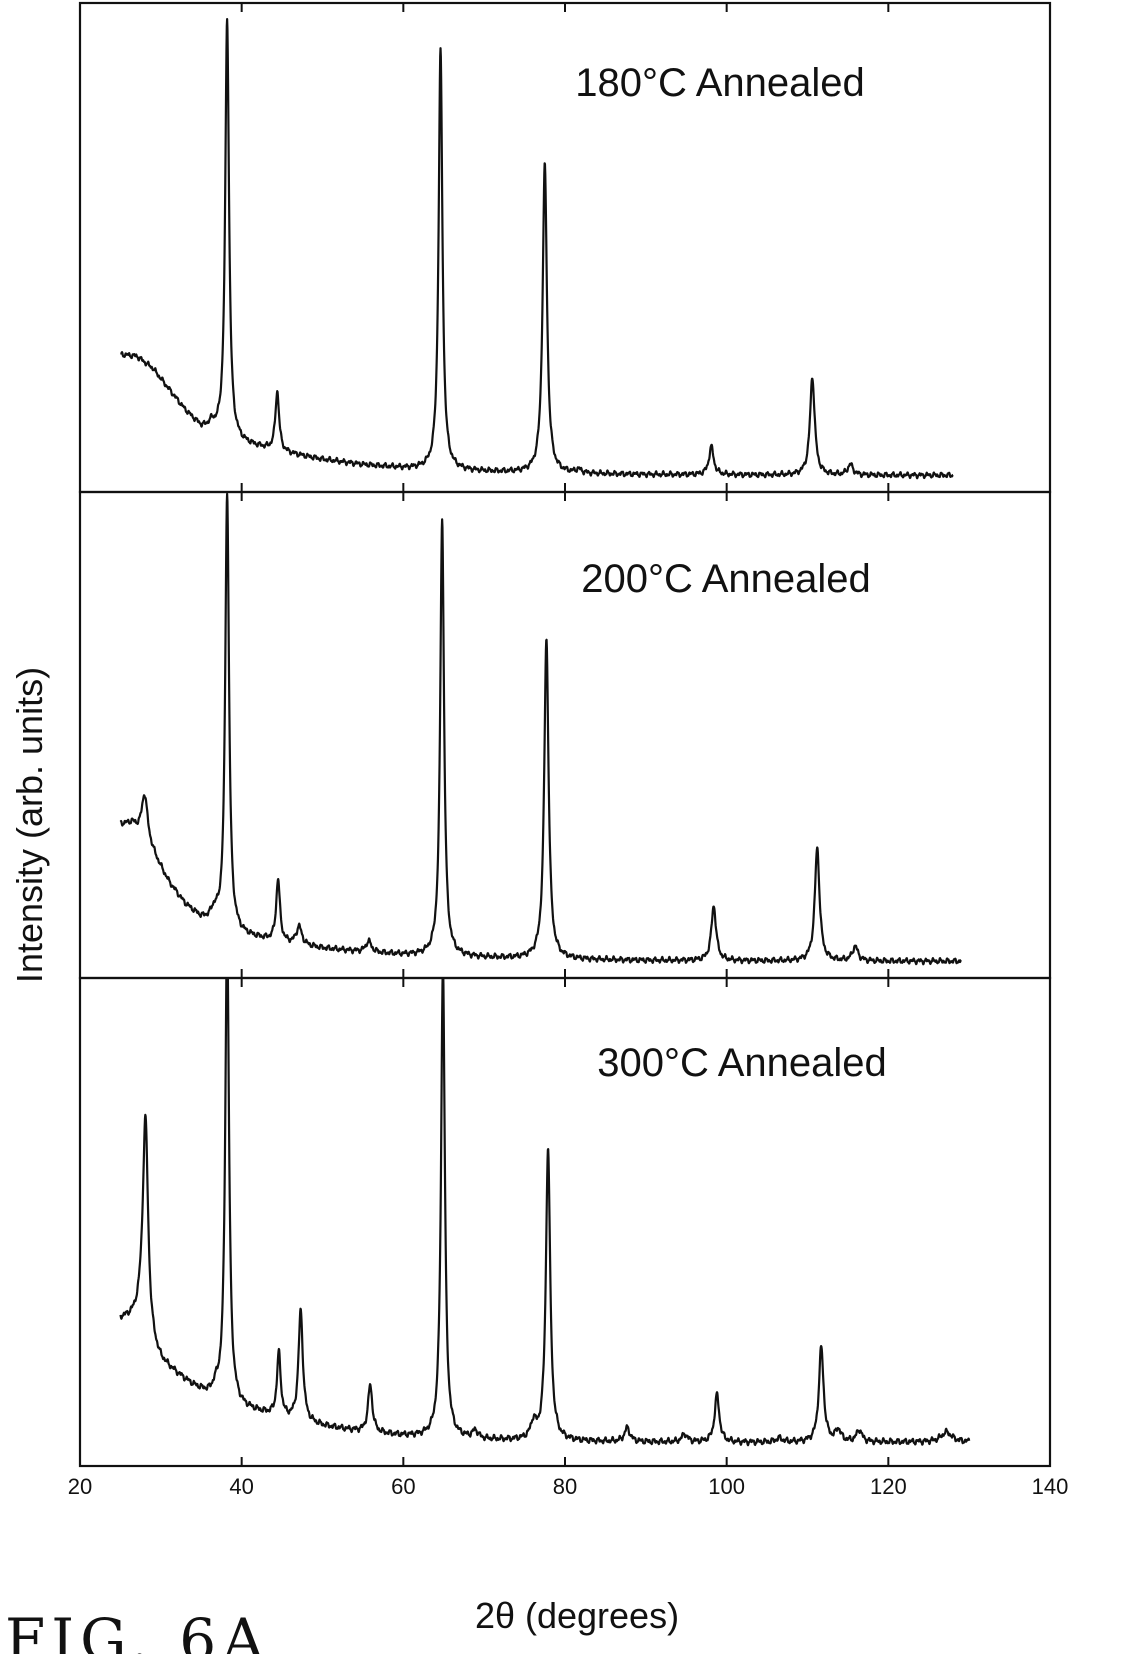  Describe the element at coordinates (742, 1063) in the screenshot. I see `panel-annotation: 300°C Annealed` at that location.